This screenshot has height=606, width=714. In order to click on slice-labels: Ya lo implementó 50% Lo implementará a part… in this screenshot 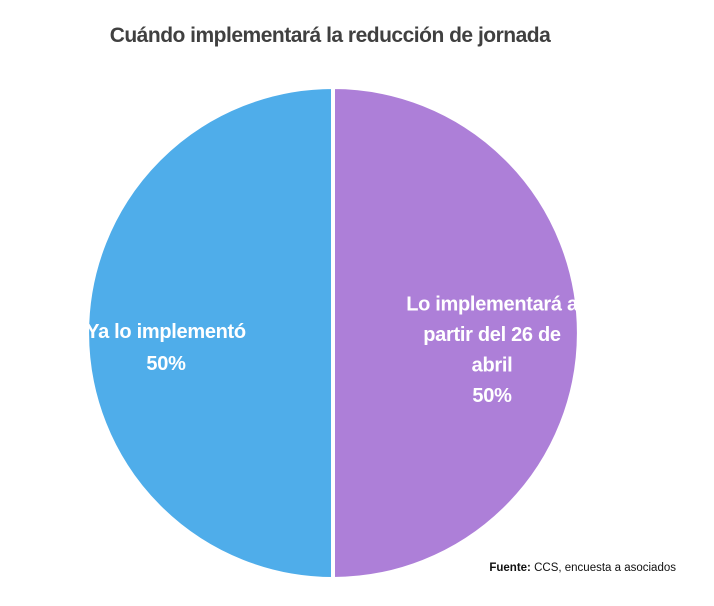, I will do `click(332, 350)`.